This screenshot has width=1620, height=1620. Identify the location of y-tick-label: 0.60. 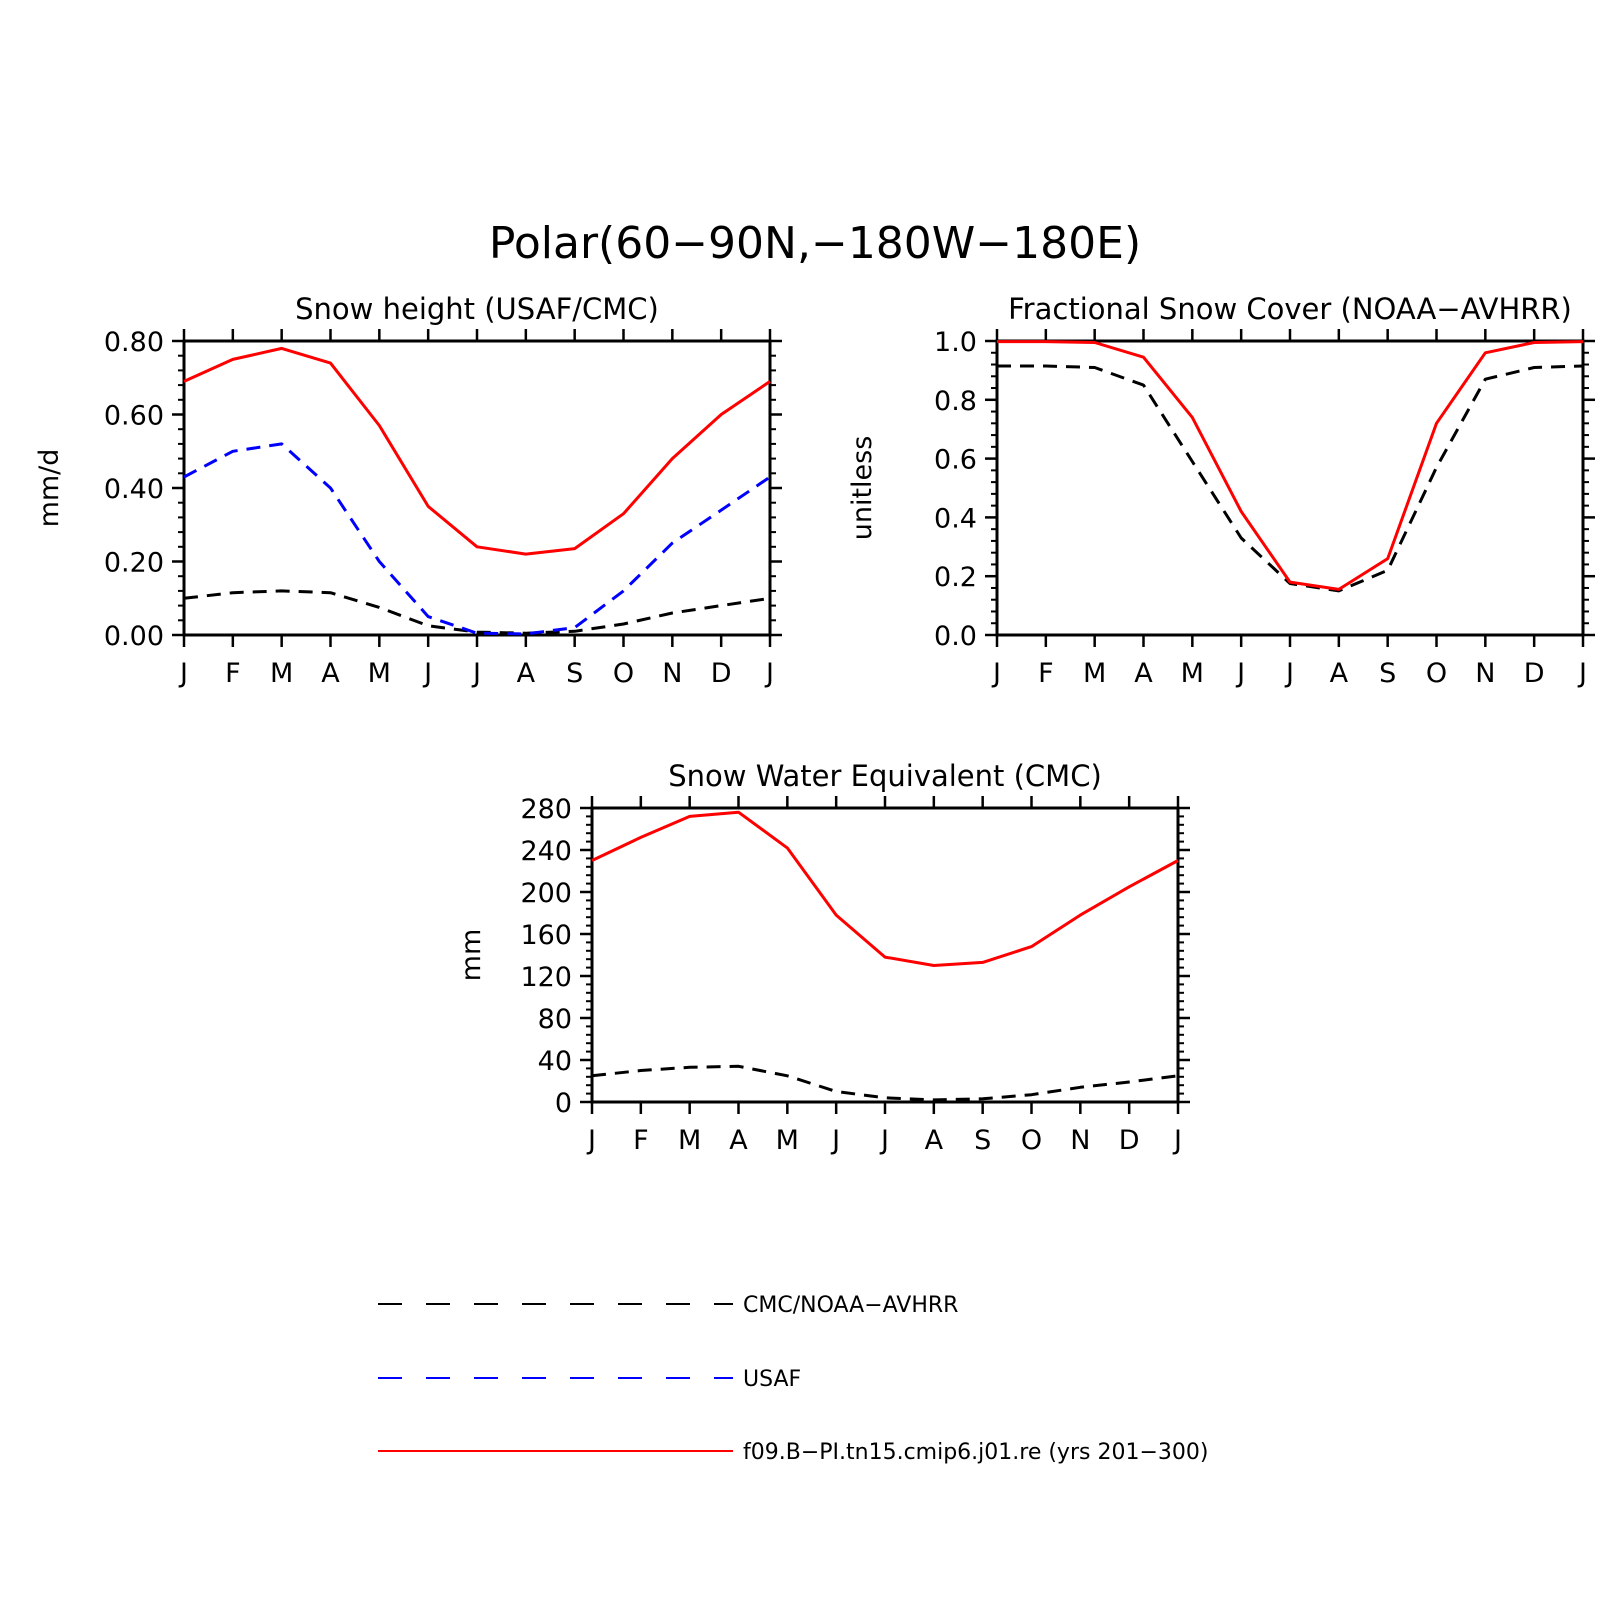
(134, 416).